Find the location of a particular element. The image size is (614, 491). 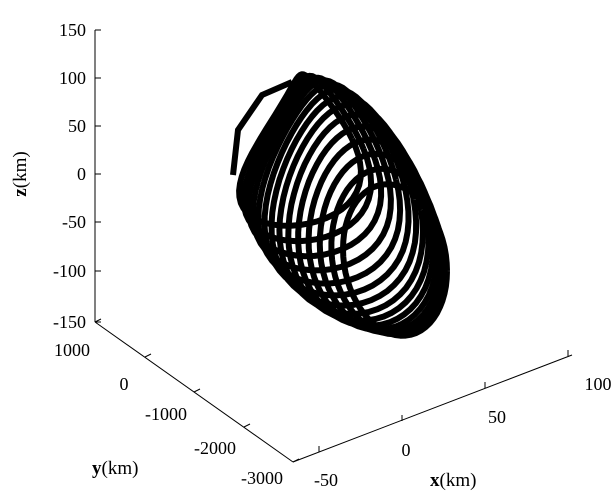

y-axis-symbol: y is located at coordinates (97, 468).